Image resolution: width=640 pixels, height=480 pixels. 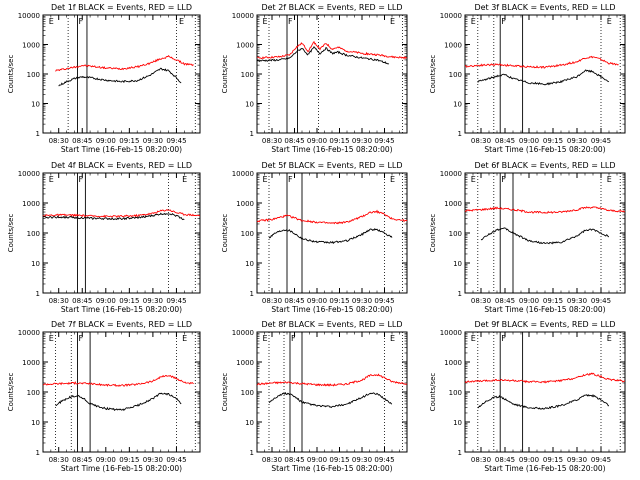 I want to click on chart-title: Det 5f BLACK = Events, RED = LLD, so click(x=331, y=165).